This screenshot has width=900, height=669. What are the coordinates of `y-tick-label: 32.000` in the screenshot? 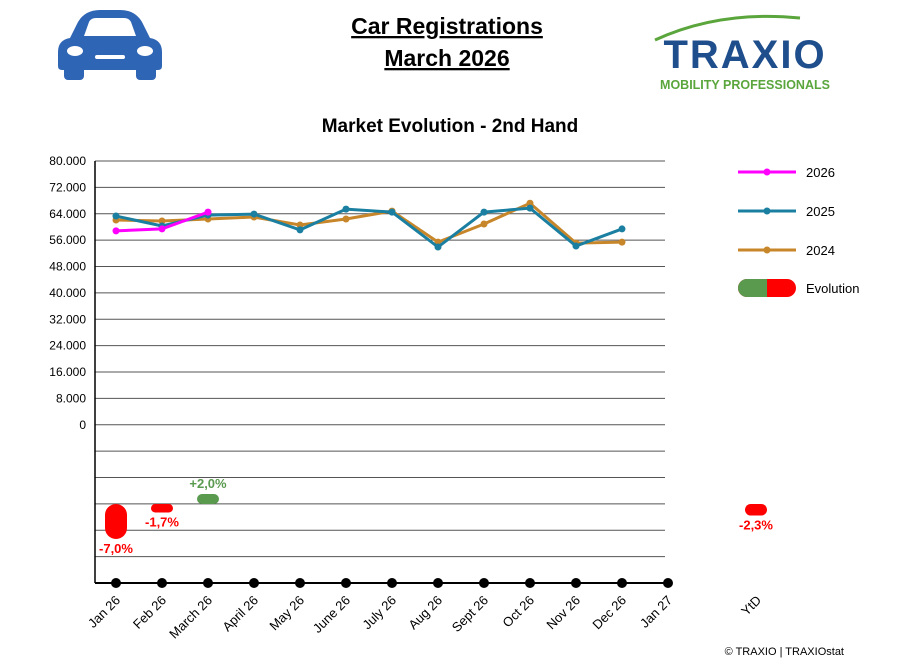 It's located at (67, 319).